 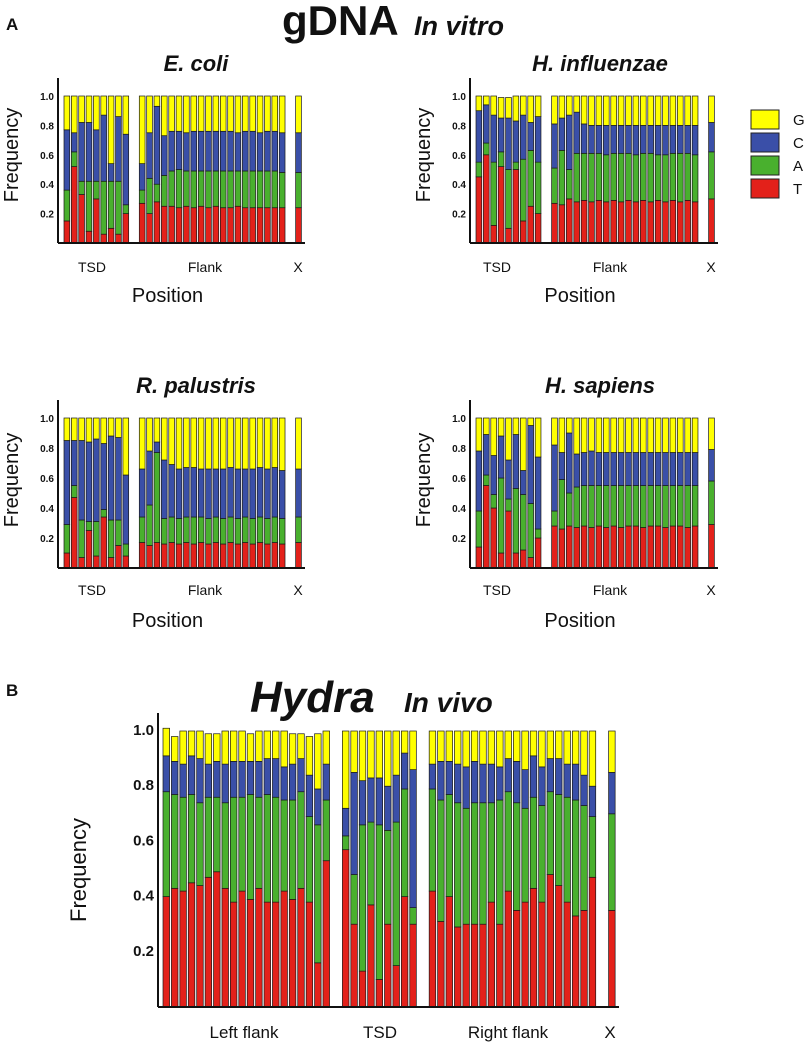 What do you see at coordinates (579, 296) in the screenshot?
I see `chart-1-xlabel: Position` at bounding box center [579, 296].